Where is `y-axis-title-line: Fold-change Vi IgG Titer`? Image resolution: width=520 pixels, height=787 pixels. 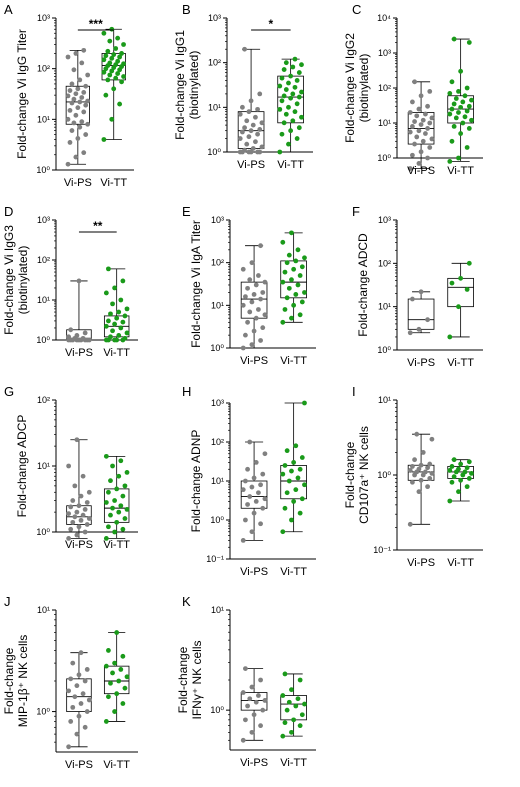
y-axis-title-line: Fold-change Vi IgG Titer is located at coordinates (22, 94).